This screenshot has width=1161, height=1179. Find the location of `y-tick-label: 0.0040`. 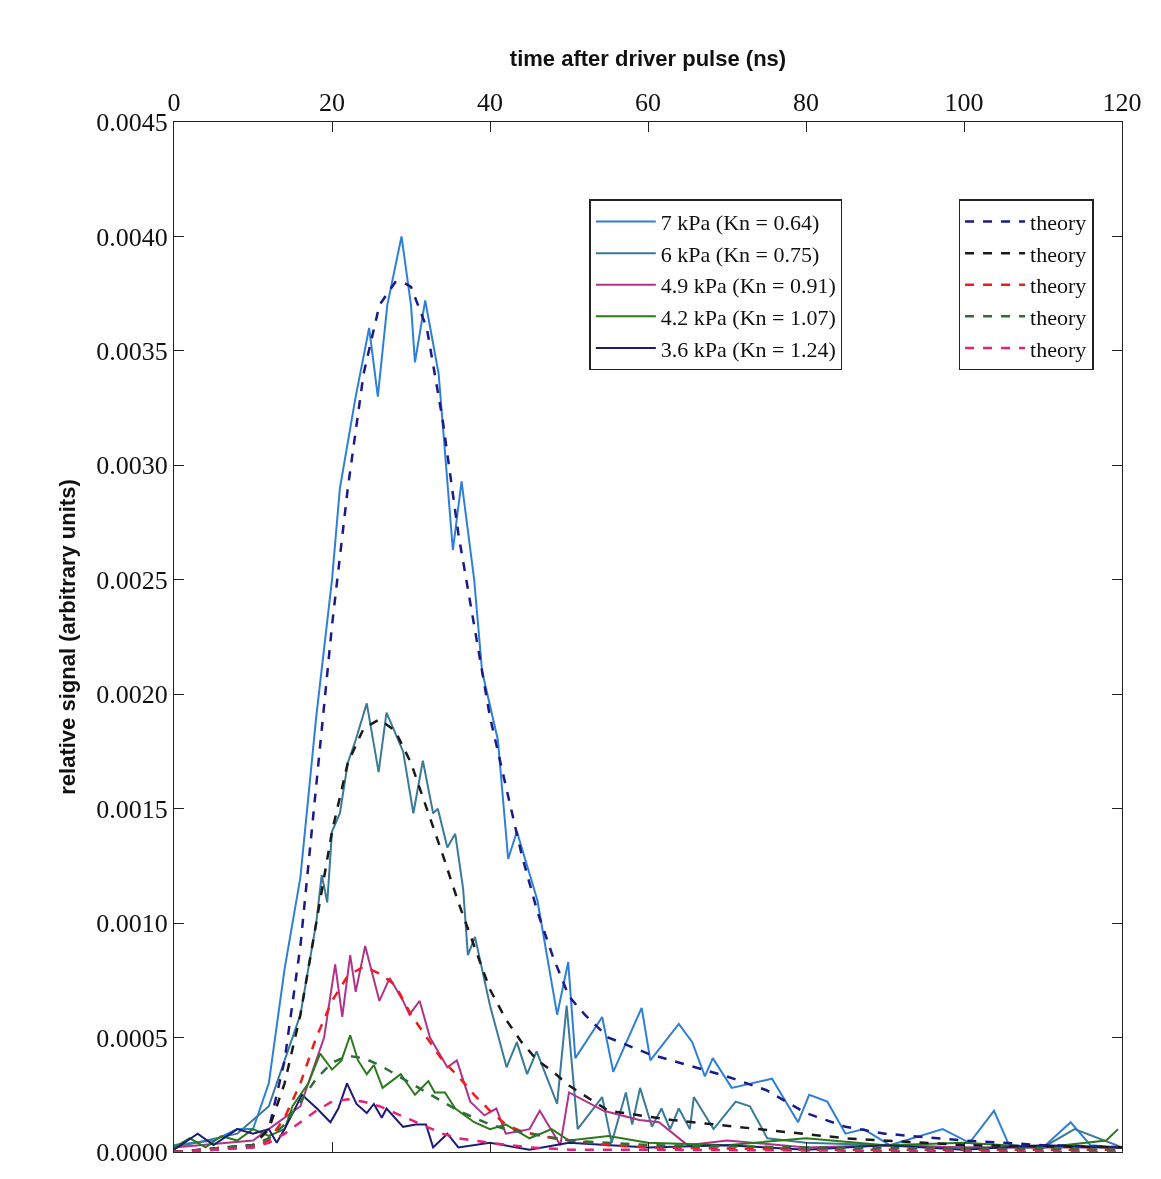

y-tick-label: 0.0040 is located at coordinates (132, 237).